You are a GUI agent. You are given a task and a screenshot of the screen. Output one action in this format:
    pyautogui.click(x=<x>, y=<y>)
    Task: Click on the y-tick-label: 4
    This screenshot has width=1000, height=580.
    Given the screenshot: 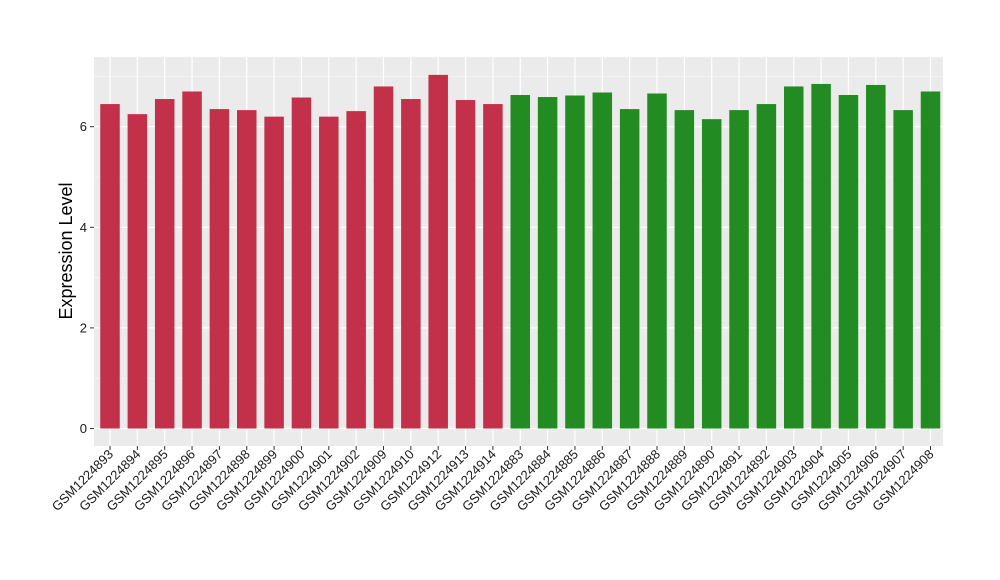 What is the action you would take?
    pyautogui.click(x=83, y=227)
    